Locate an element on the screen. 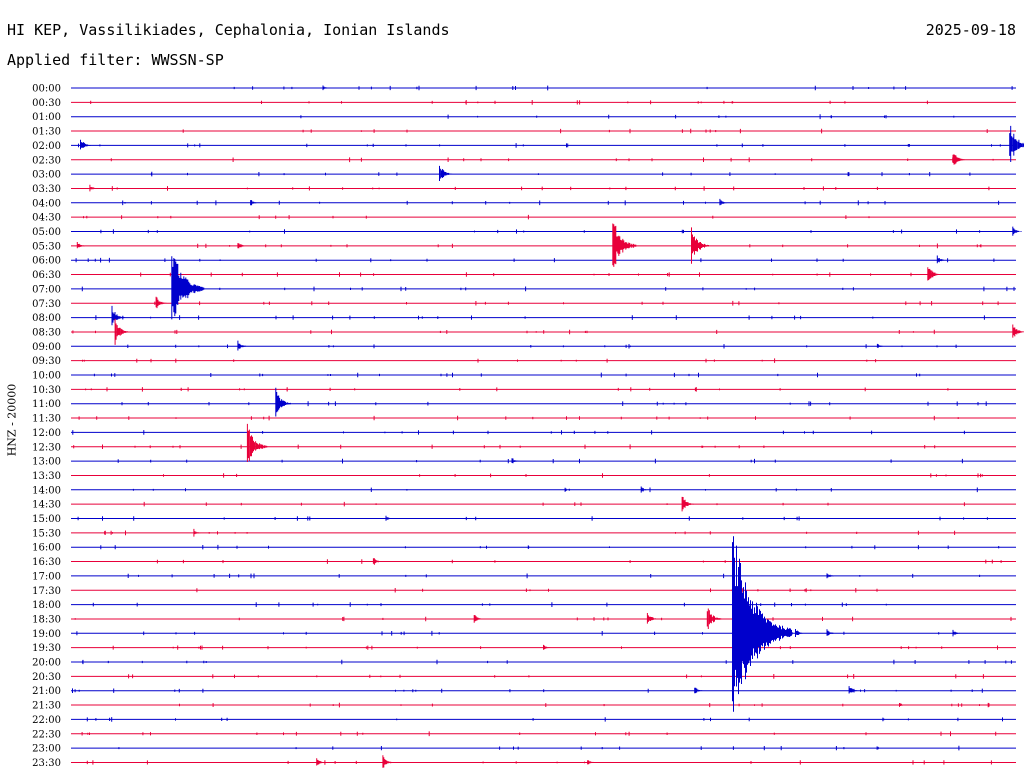 This screenshot has height=780, width=1024. time-tick-label: 14:00 is located at coordinates (46, 490).